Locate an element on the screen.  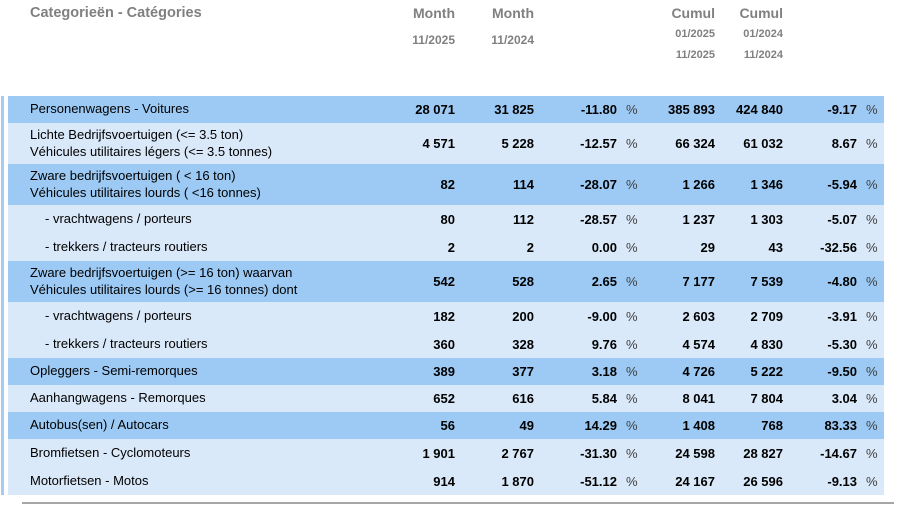
month-current-value: 360 is located at coordinates (444, 344).